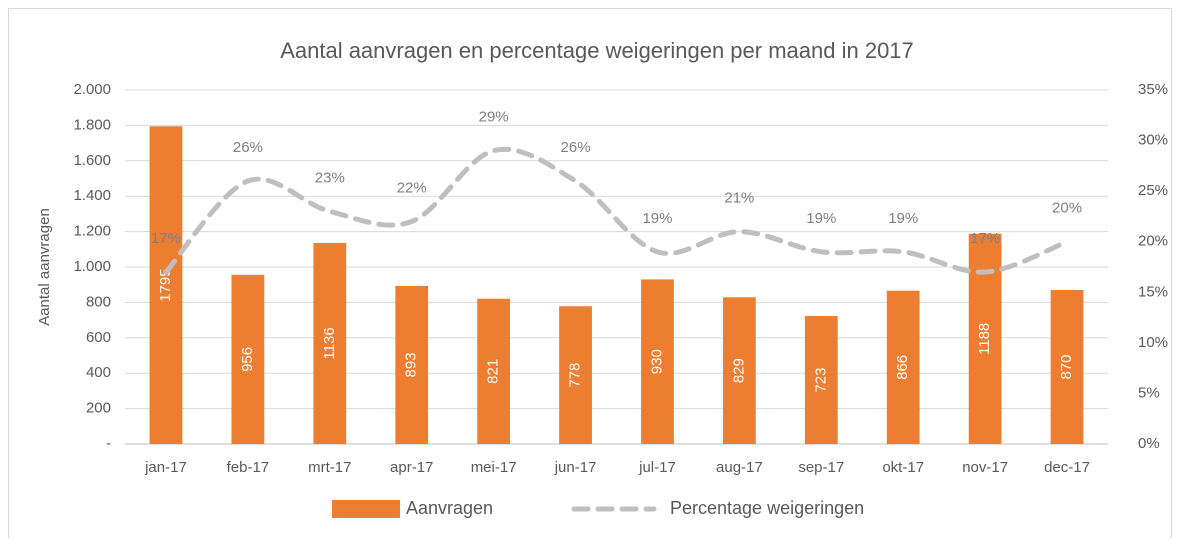 This screenshot has width=1181, height=543. I want to click on bar-value-label: 1136, so click(329, 343).